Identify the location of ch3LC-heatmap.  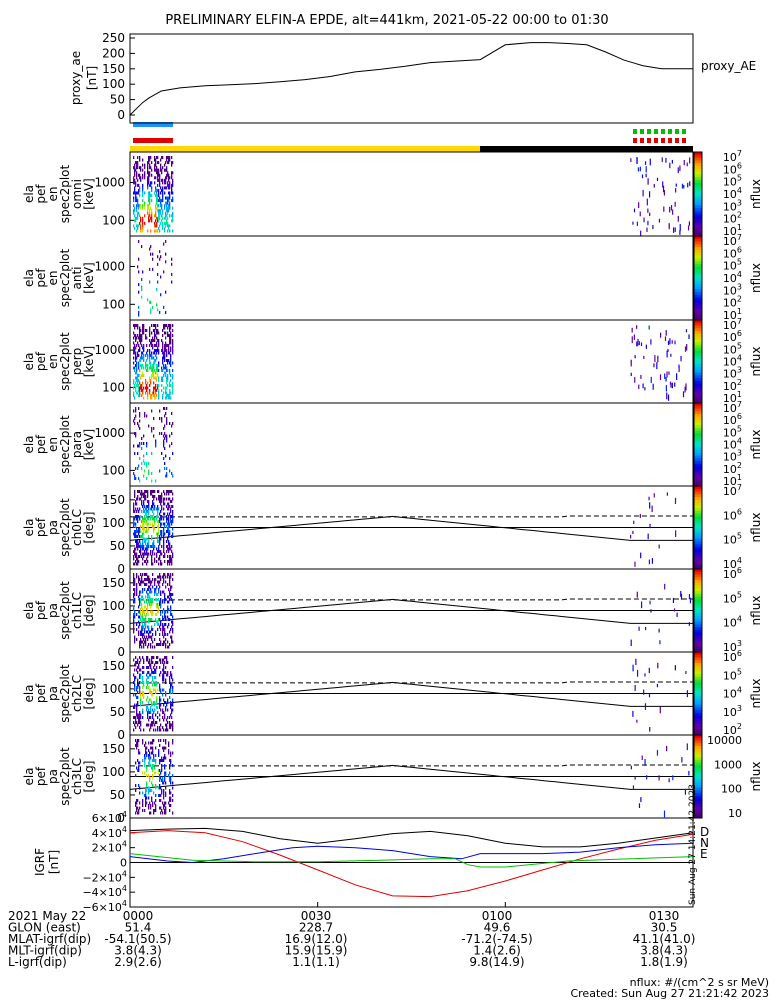
(412, 778).